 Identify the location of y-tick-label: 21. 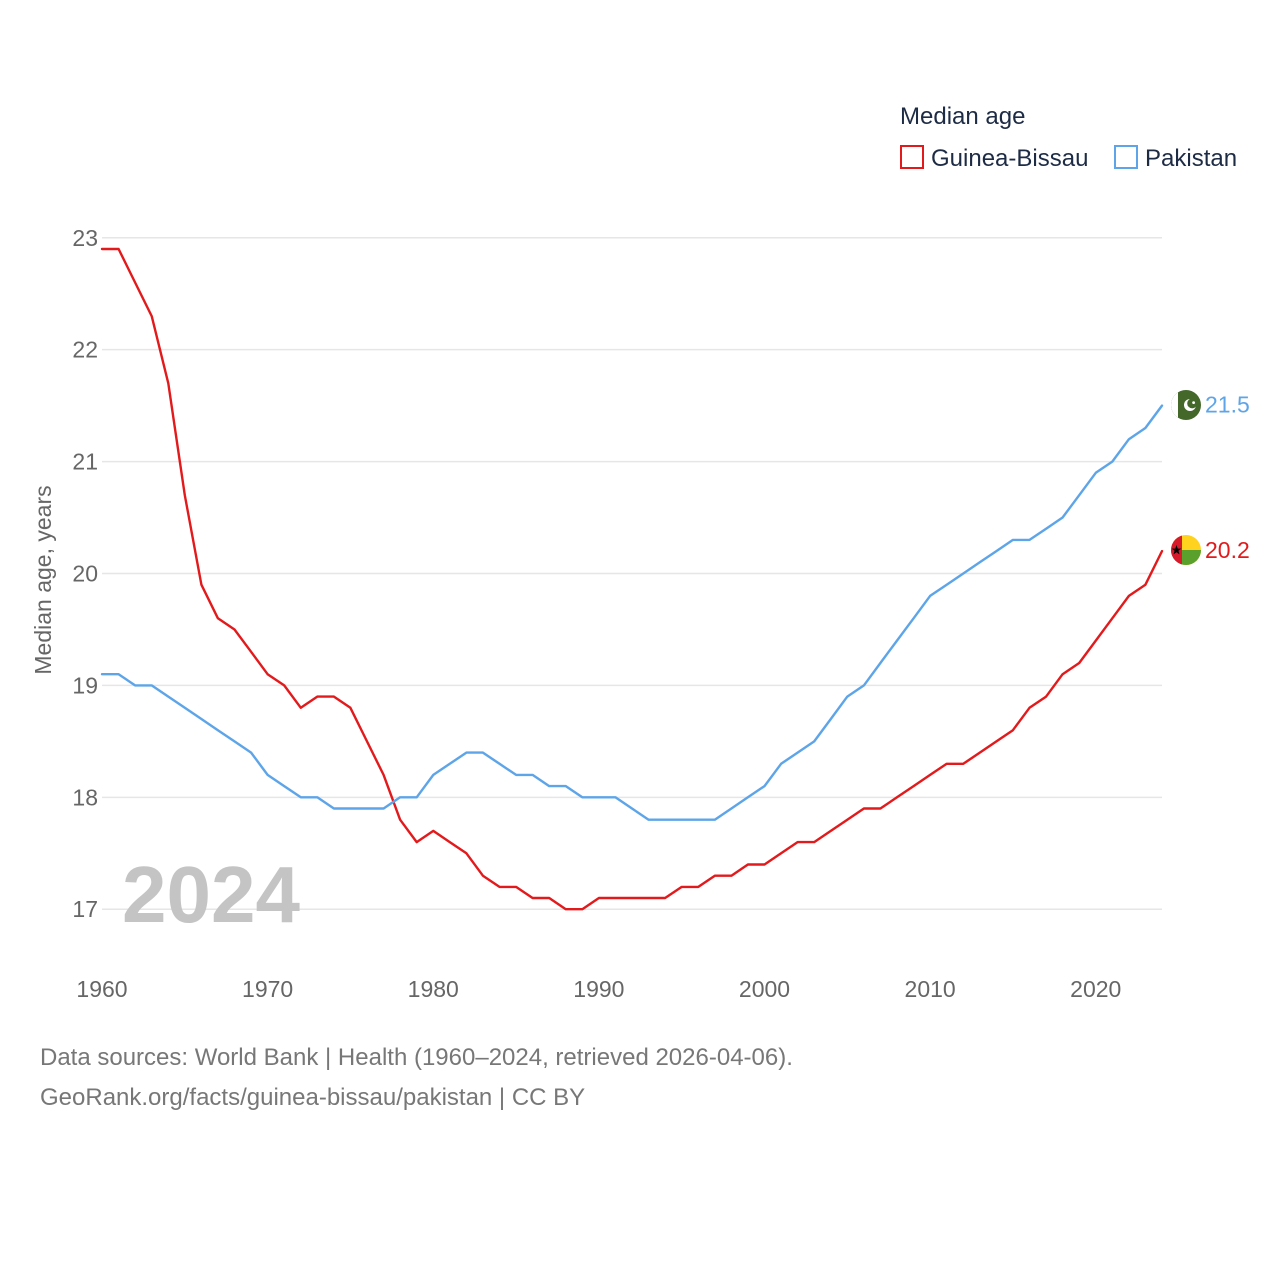
(85, 462).